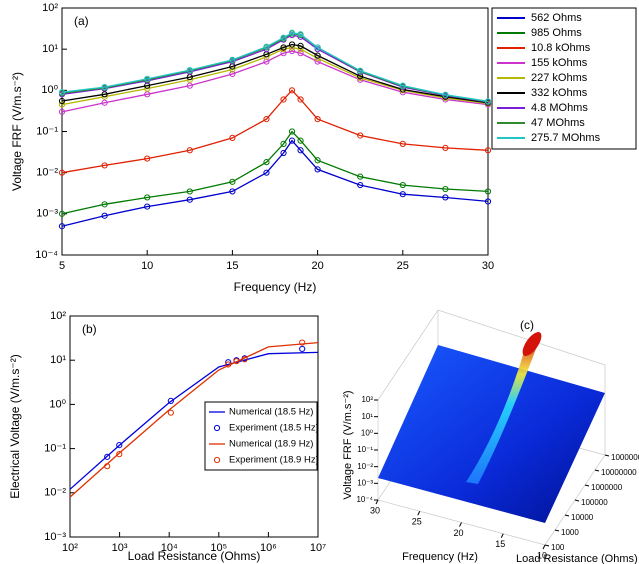 Image resolution: width=639 pixels, height=564 pixels. Describe the element at coordinates (46, 255) in the screenshot. I see `y-tick-label: 10⁻⁴` at that location.